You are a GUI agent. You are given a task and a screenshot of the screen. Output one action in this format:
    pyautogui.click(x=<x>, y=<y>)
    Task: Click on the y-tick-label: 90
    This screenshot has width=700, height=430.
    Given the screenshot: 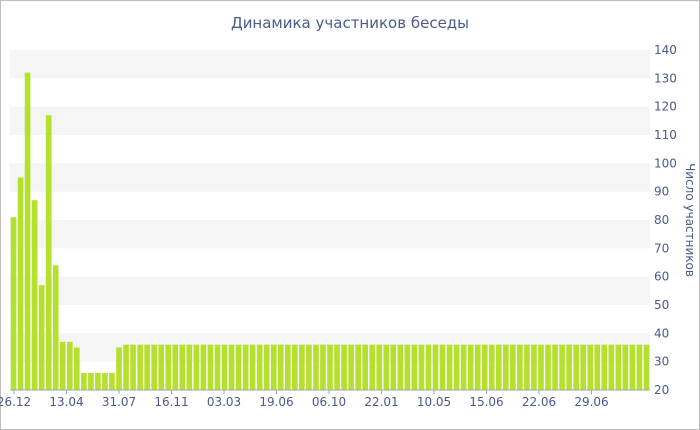 What is the action you would take?
    pyautogui.click(x=661, y=192)
    